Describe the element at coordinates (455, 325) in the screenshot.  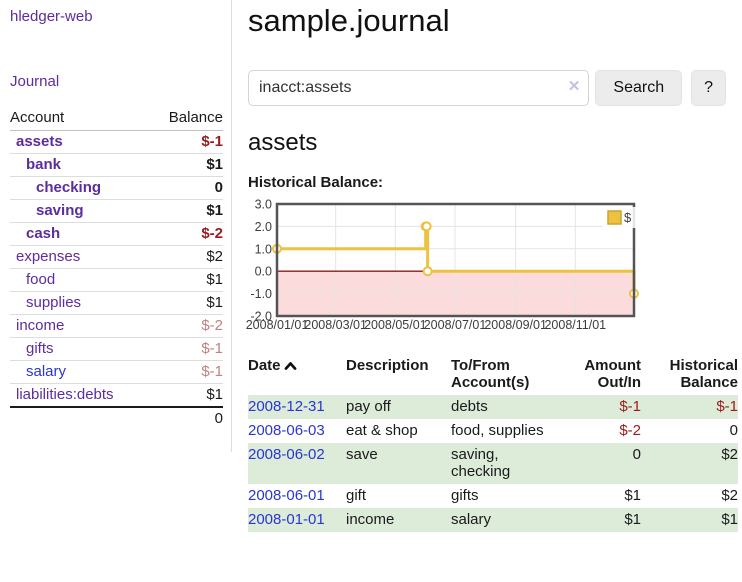
I see `svg-text: 2008/07/01` at that location.